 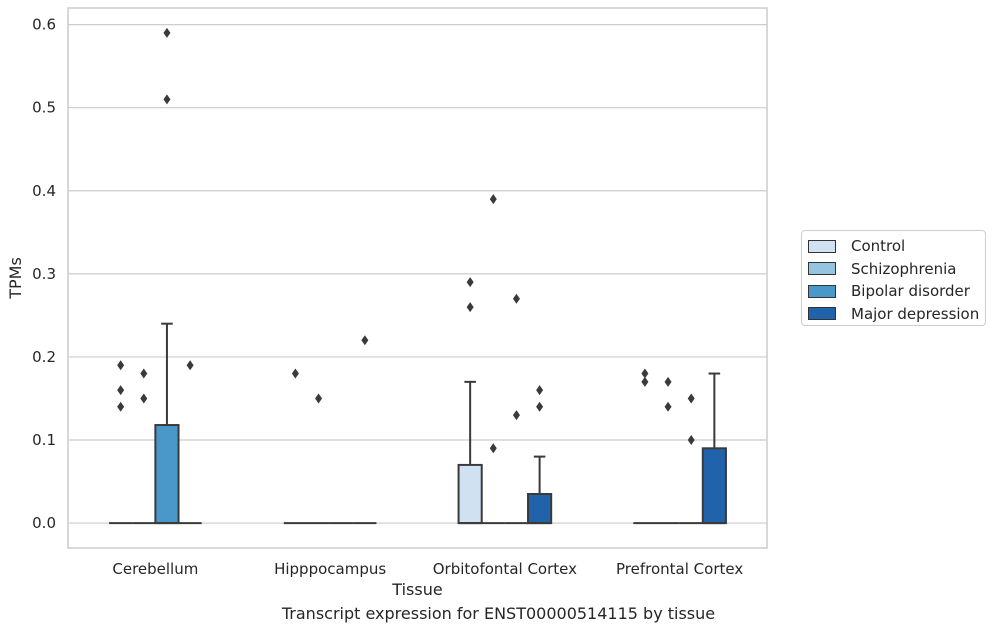 What do you see at coordinates (416, 589) in the screenshot?
I see `x-axis-label: Tissue` at bounding box center [416, 589].